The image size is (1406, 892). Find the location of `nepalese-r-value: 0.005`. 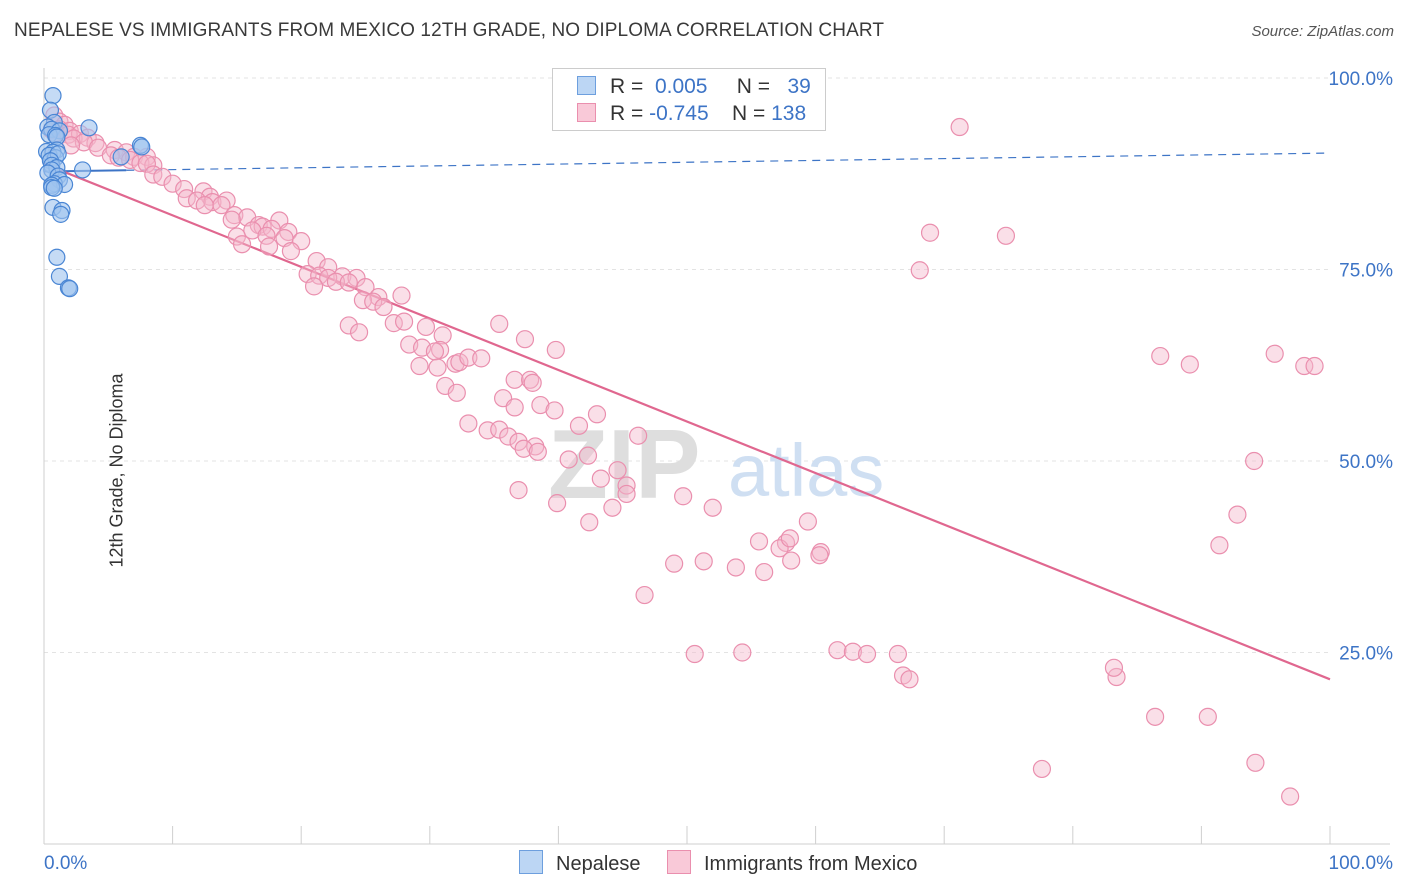

nepalese-r-value: 0.005 is located at coordinates (681, 86).